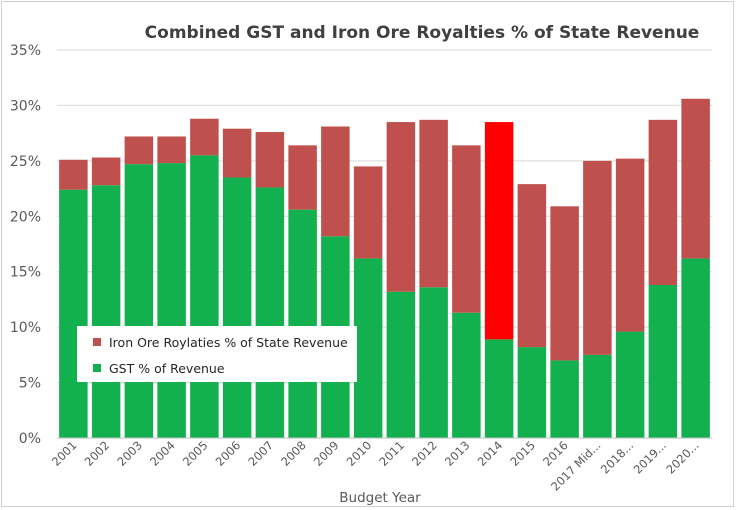 The width and height of the screenshot is (737, 510). I want to click on y-axis-ticks: 0% 5% 10% 15% 20% 25% 30% 35%, so click(25, 245).